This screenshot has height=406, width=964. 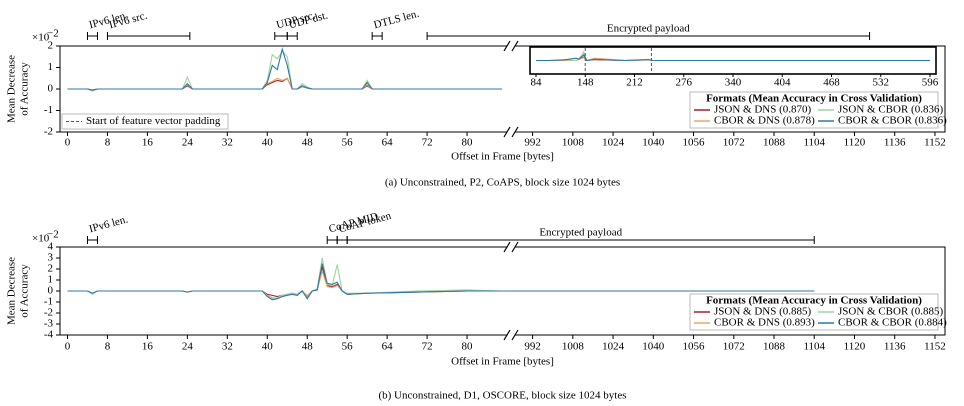 I want to click on x-tick-label: 0, so click(x=68, y=143).